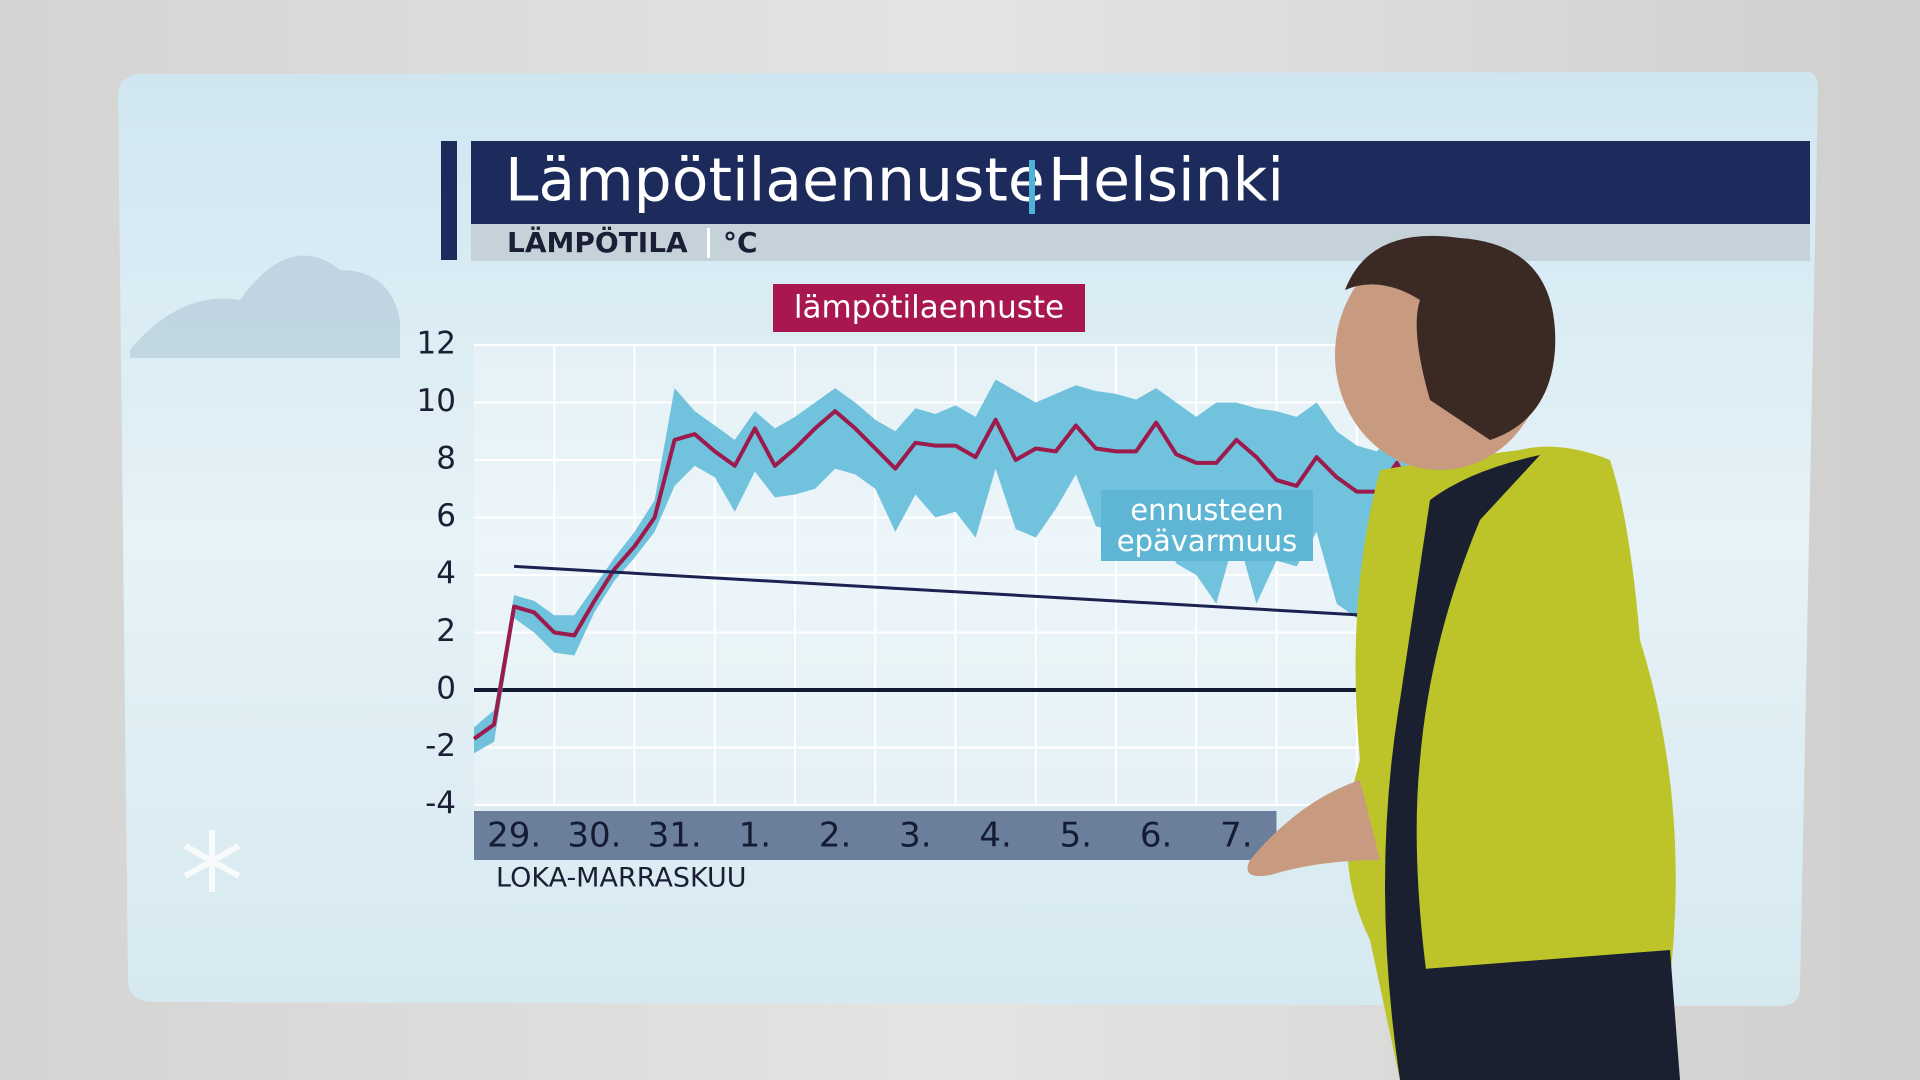  What do you see at coordinates (449, 200) in the screenshot?
I see `accent-bar` at bounding box center [449, 200].